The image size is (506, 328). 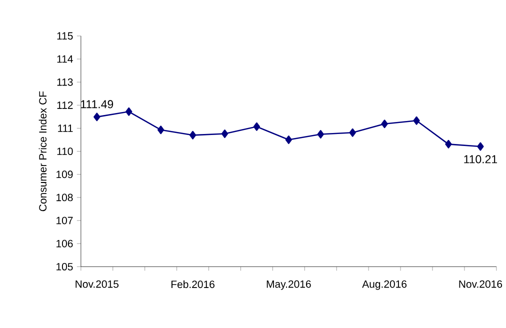 What do you see at coordinates (42, 152) in the screenshot?
I see `y-axis-title: Consumer Price Index CF` at bounding box center [42, 152].